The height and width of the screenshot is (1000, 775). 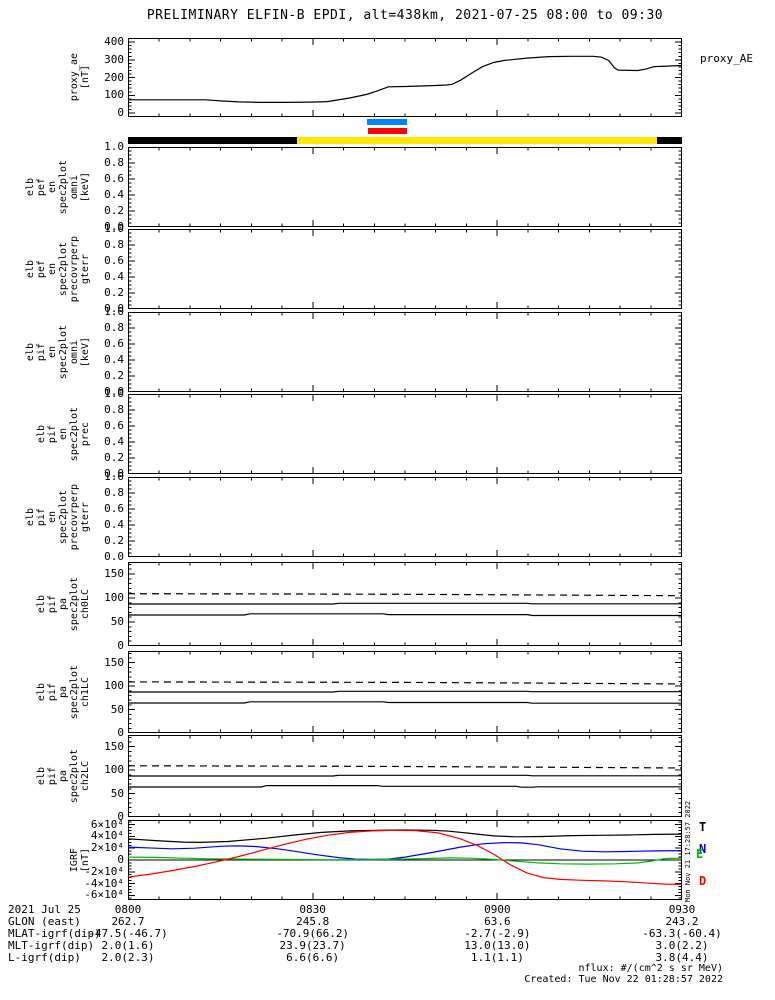 What do you see at coordinates (128, 909) in the screenshot?
I see `footer-value: 0800` at bounding box center [128, 909].